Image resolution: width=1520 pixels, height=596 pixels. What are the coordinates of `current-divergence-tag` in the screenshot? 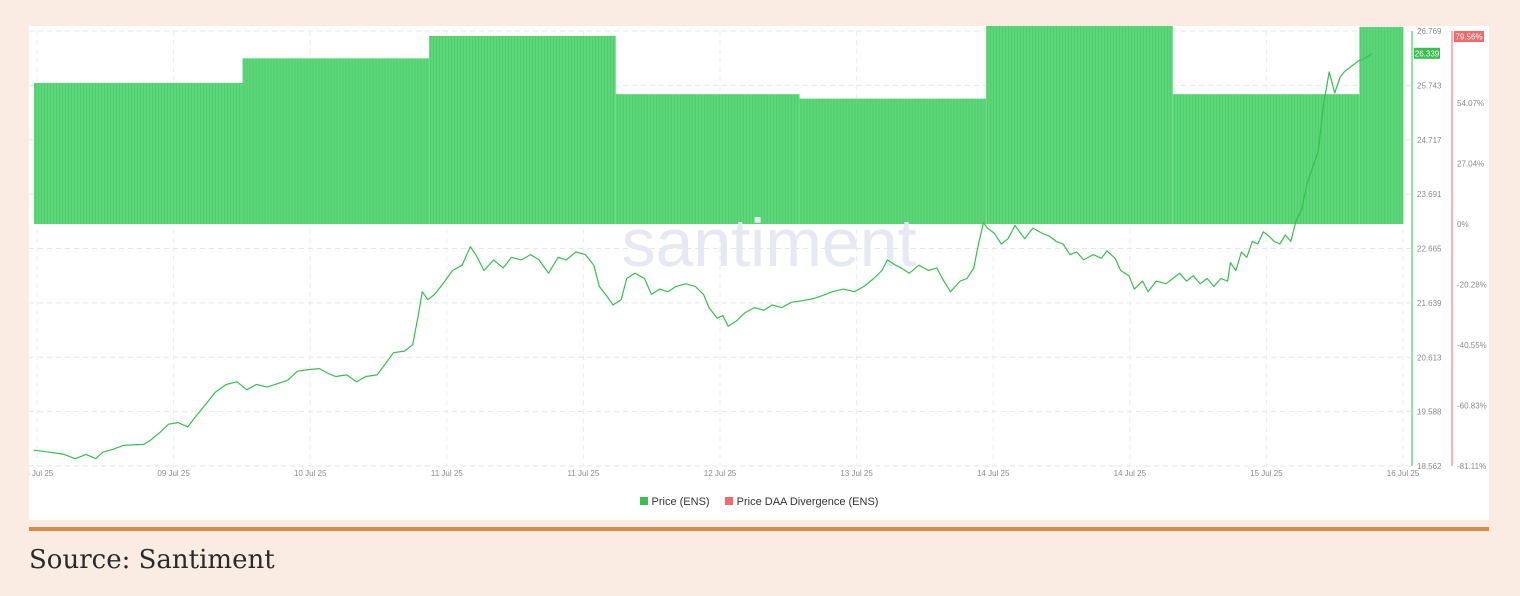 It's located at (1469, 36).